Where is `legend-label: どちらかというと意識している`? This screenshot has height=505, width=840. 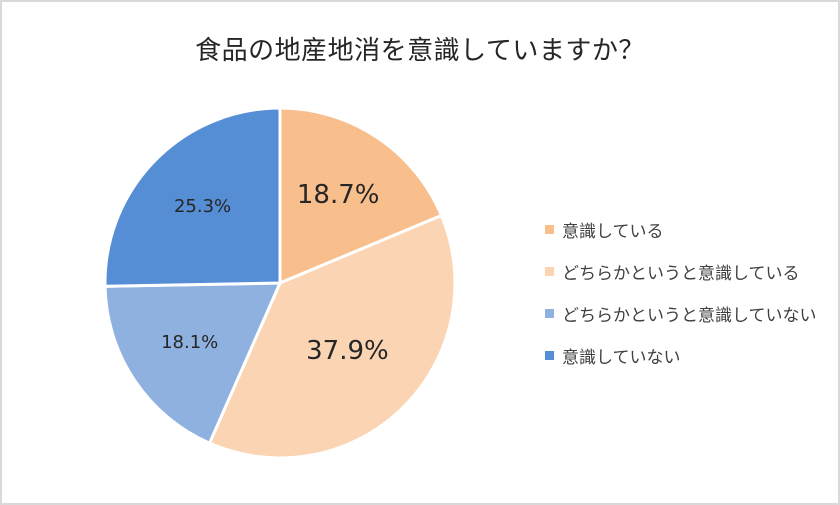
legend-label: どちらかというと意識している is located at coordinates (681, 273).